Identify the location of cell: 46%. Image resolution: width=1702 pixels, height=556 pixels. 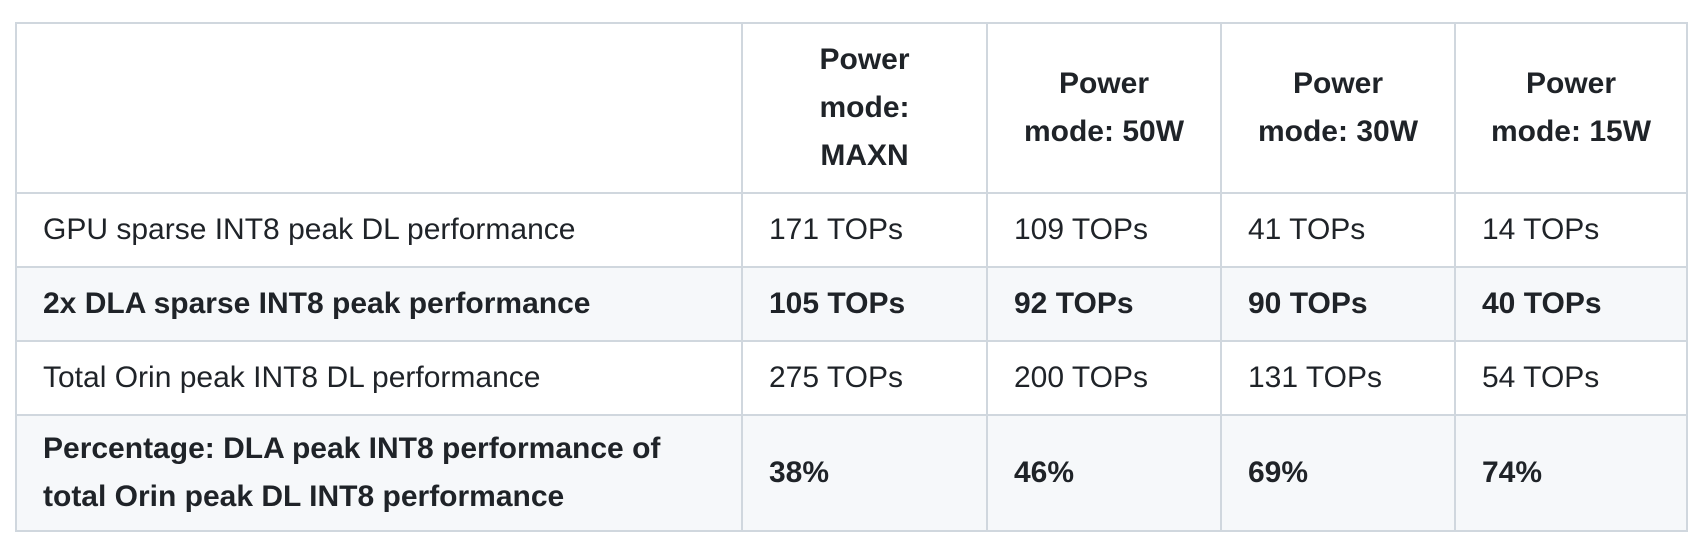
(1104, 473).